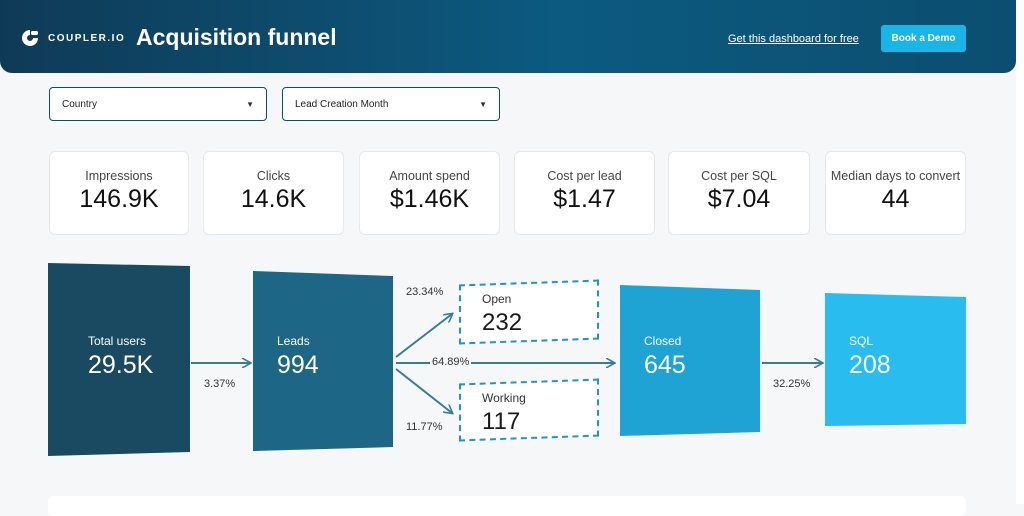 This screenshot has width=1024, height=516. What do you see at coordinates (529, 410) in the screenshot?
I see `working-stage-box` at bounding box center [529, 410].